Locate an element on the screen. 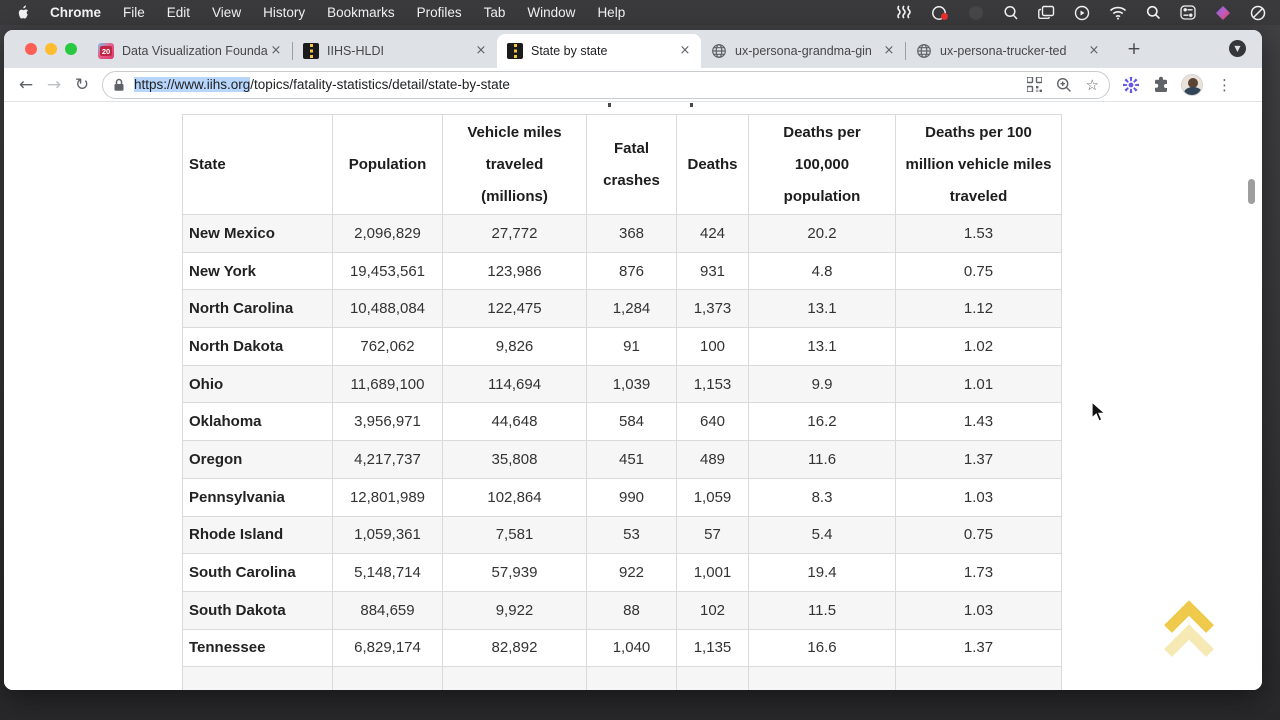 The height and width of the screenshot is (720, 1280). menu-item-file: File is located at coordinates (134, 12).